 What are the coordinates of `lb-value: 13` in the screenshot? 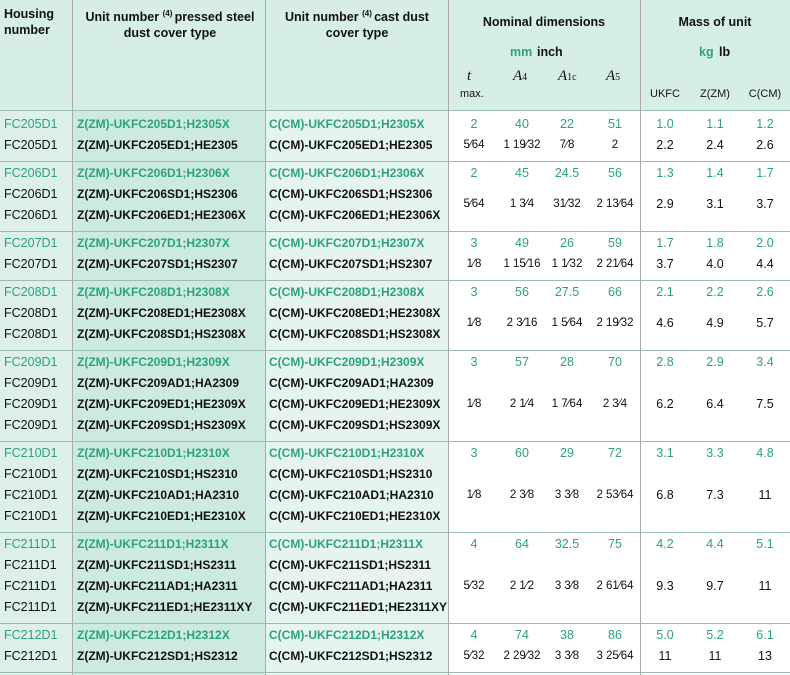 It's located at (765, 655).